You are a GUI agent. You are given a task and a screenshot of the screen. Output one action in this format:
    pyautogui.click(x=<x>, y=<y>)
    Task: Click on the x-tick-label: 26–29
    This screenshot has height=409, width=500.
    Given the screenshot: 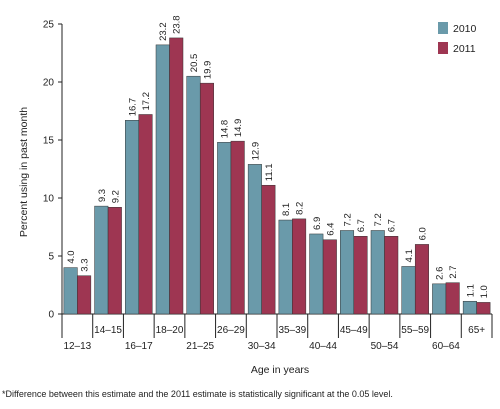 What is the action you would take?
    pyautogui.click(x=231, y=330)
    